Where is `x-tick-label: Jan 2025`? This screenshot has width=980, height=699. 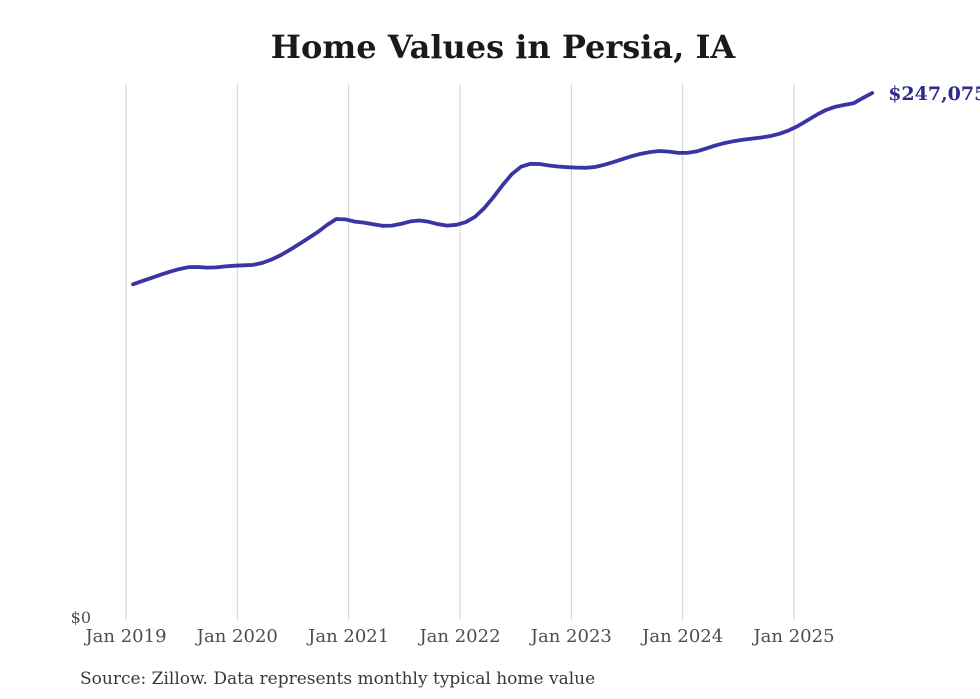 x-tick-label: Jan 2025 is located at coordinates (792, 636).